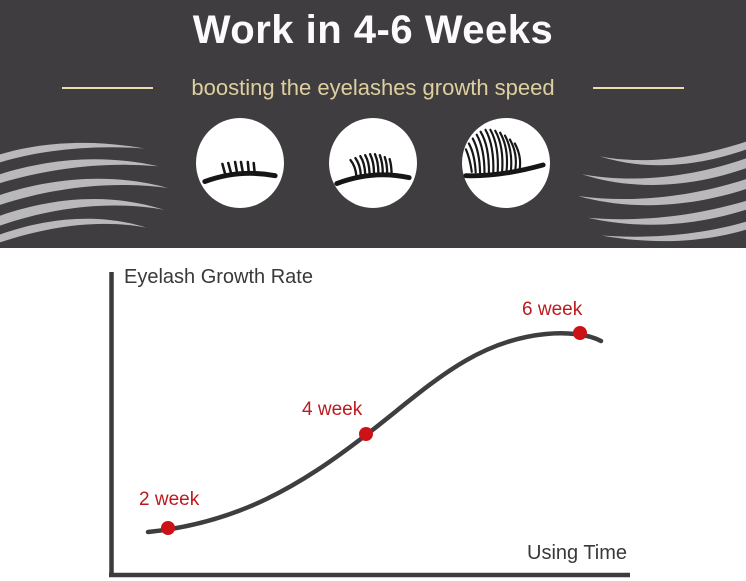 This screenshot has height=581, width=746. Describe the element at coordinates (84, 192) in the screenshot. I see `lash-swoosh-left-icon` at that location.